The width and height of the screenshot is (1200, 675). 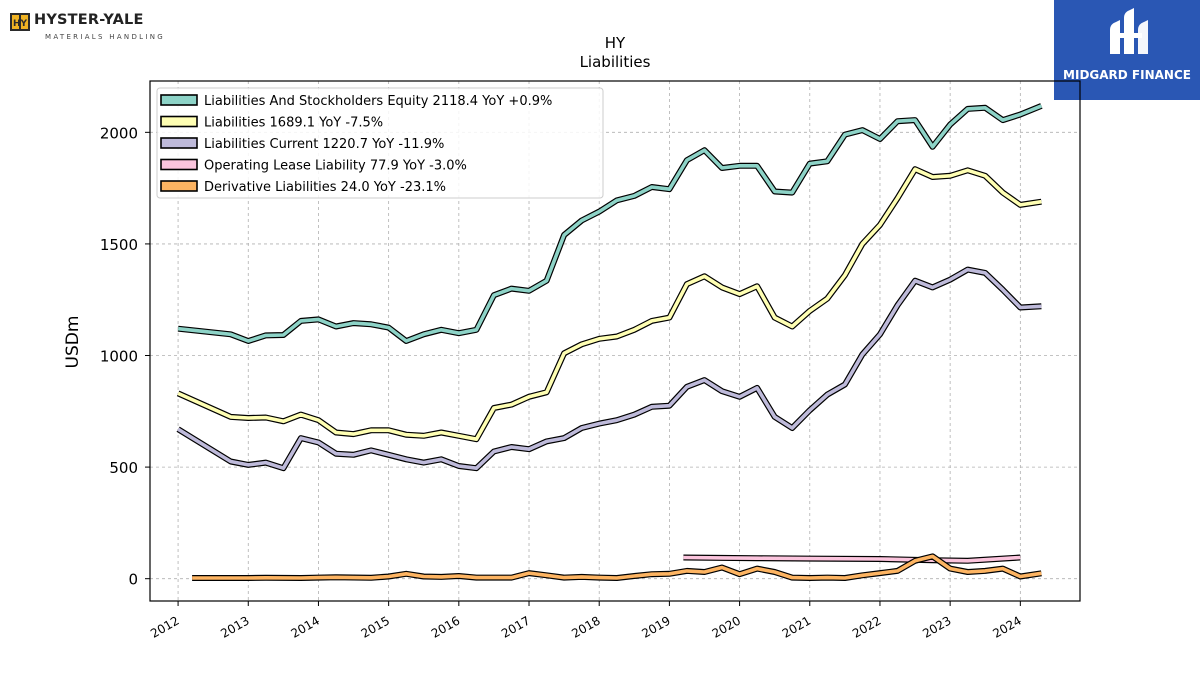 I want to click on x-tick-label: 2022, so click(x=866, y=626).